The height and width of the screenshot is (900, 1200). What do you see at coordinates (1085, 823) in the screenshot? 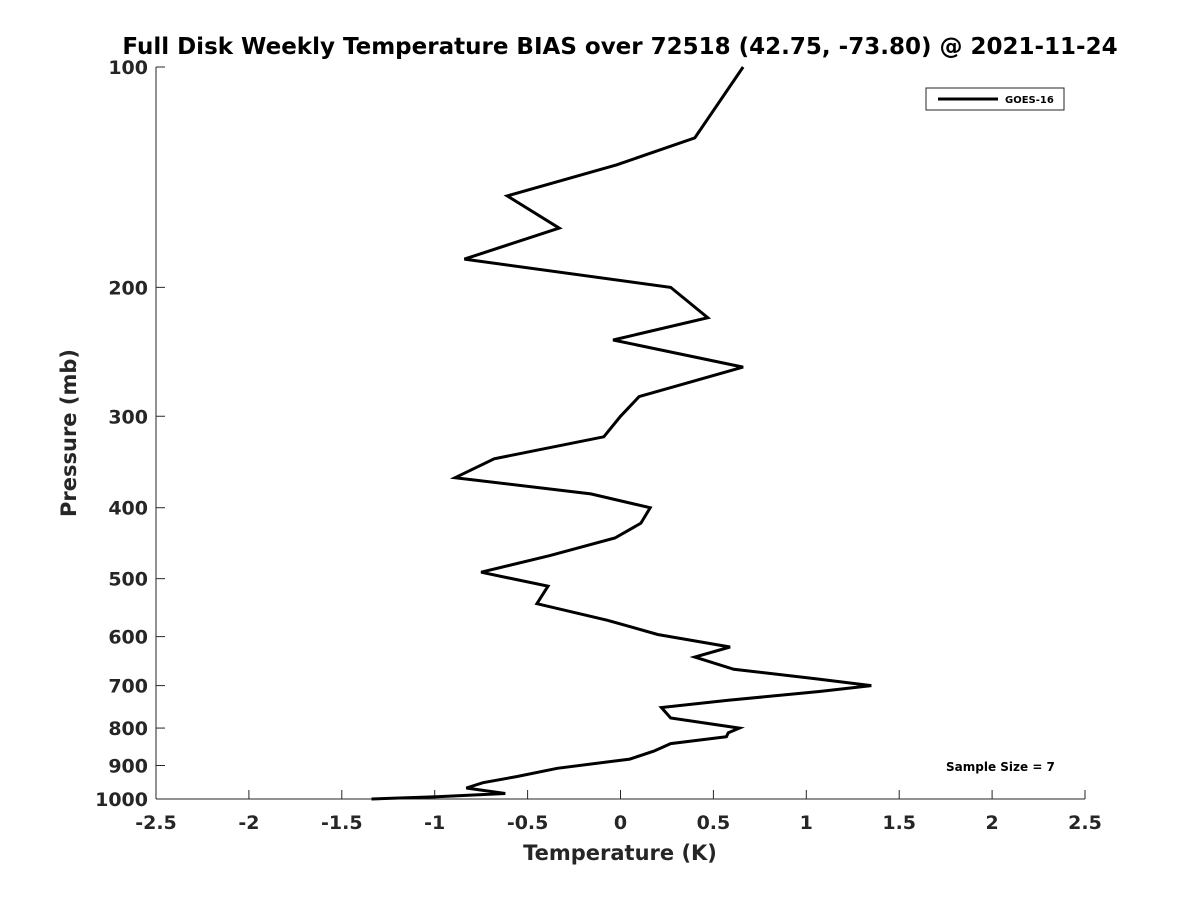
I see `x-tick-label: 2.5` at bounding box center [1085, 823].